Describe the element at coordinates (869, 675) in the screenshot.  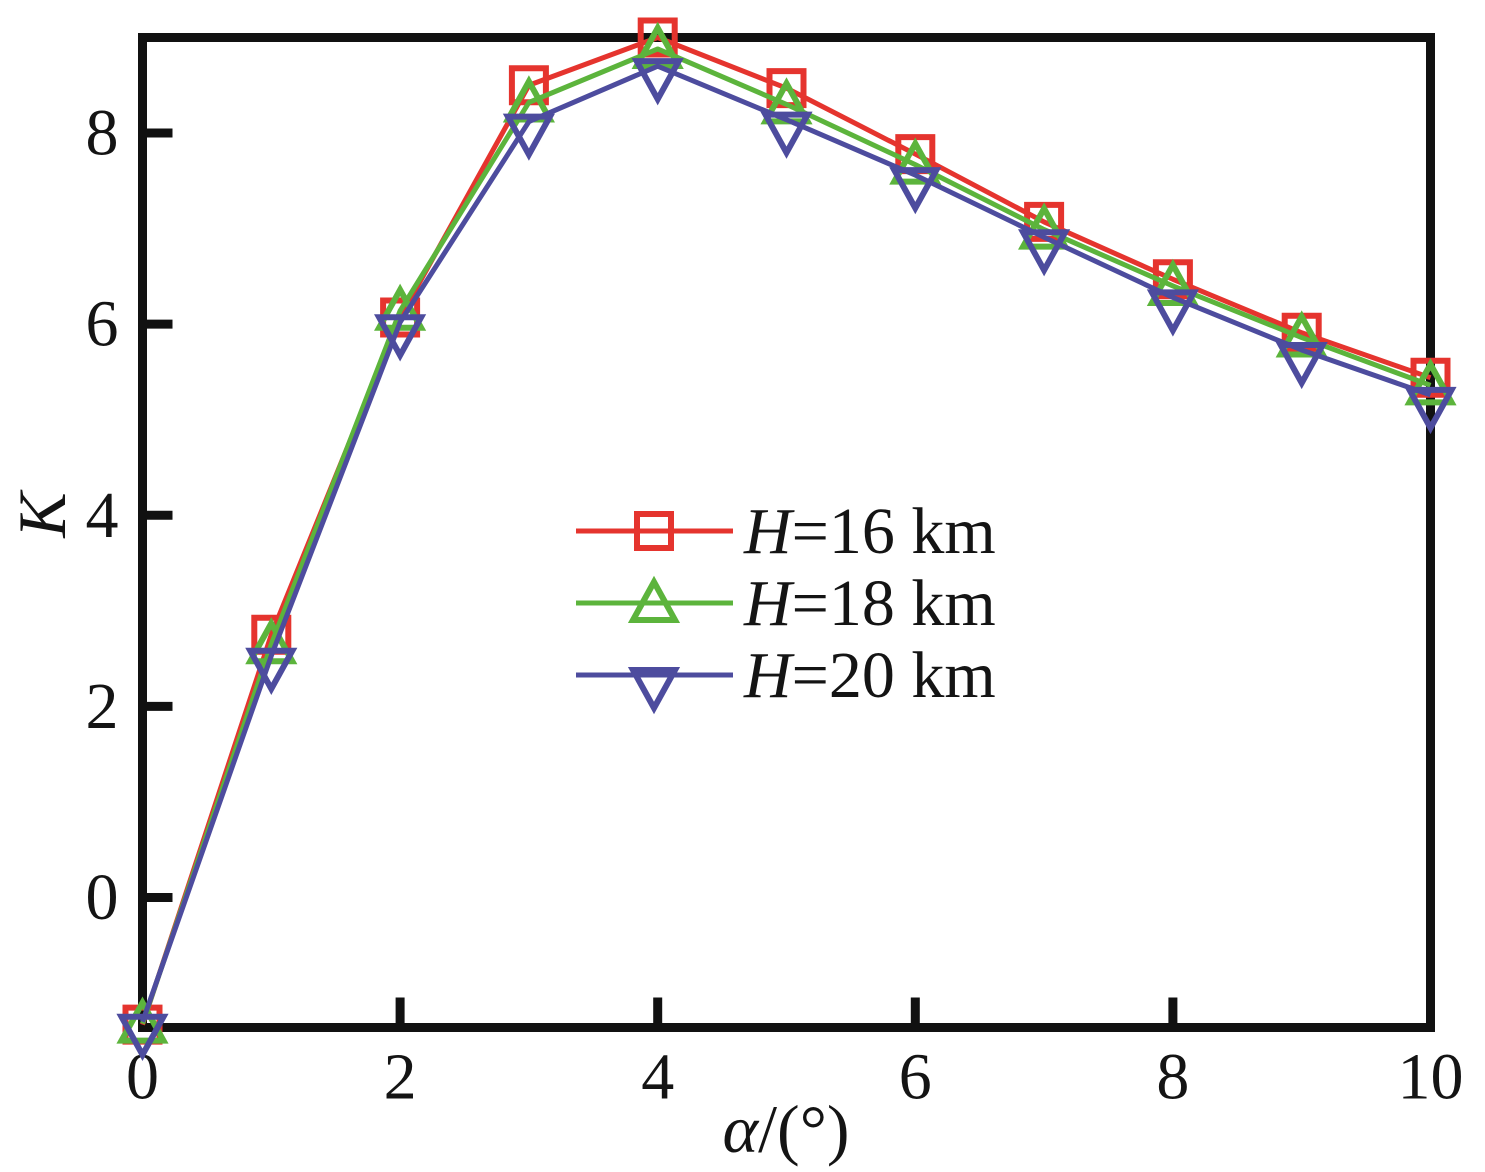
I see `legend-label: H=20 km` at that location.